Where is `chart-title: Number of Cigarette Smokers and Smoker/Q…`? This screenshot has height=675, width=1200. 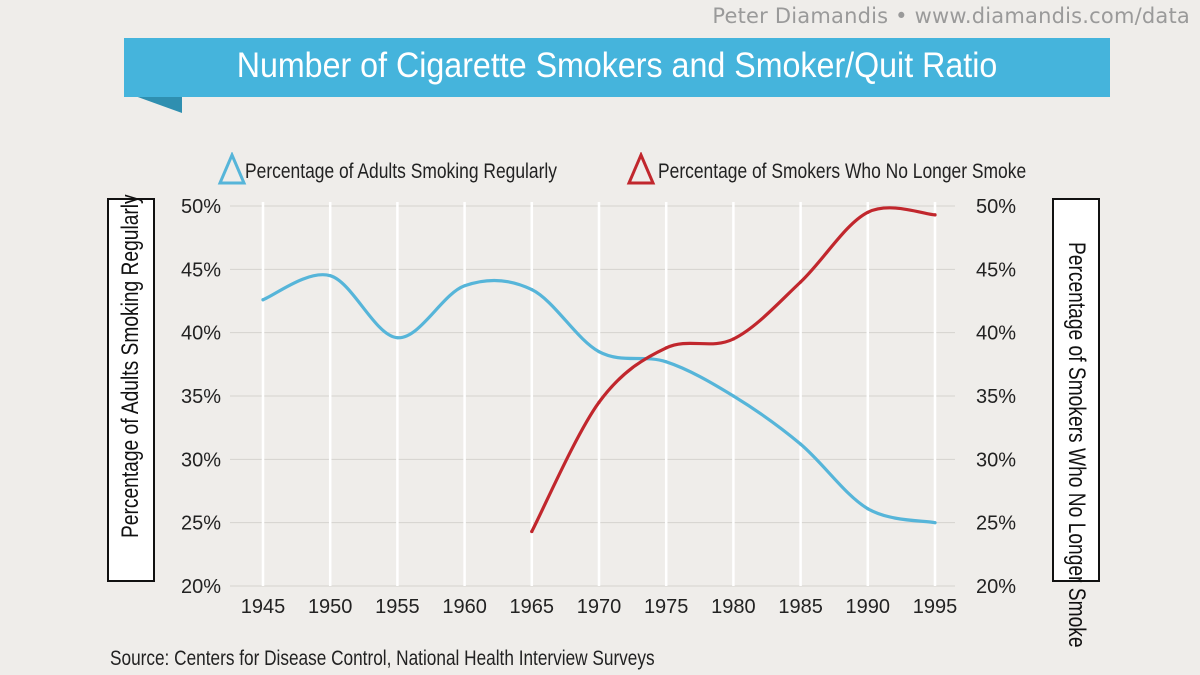
chart-title: Number of Cigarette Smokers and Smoker/Q… is located at coordinates (617, 65).